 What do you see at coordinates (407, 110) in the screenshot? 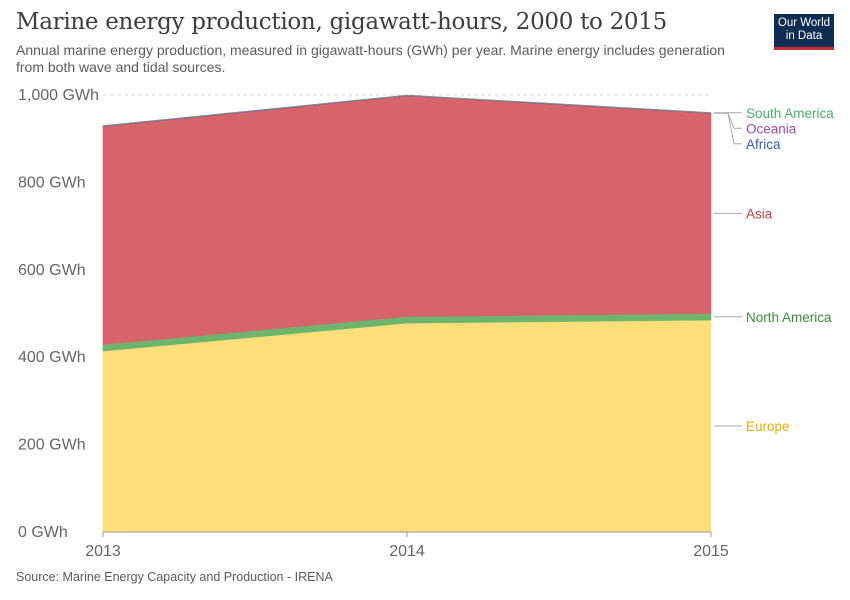
I see `total-outline` at bounding box center [407, 110].